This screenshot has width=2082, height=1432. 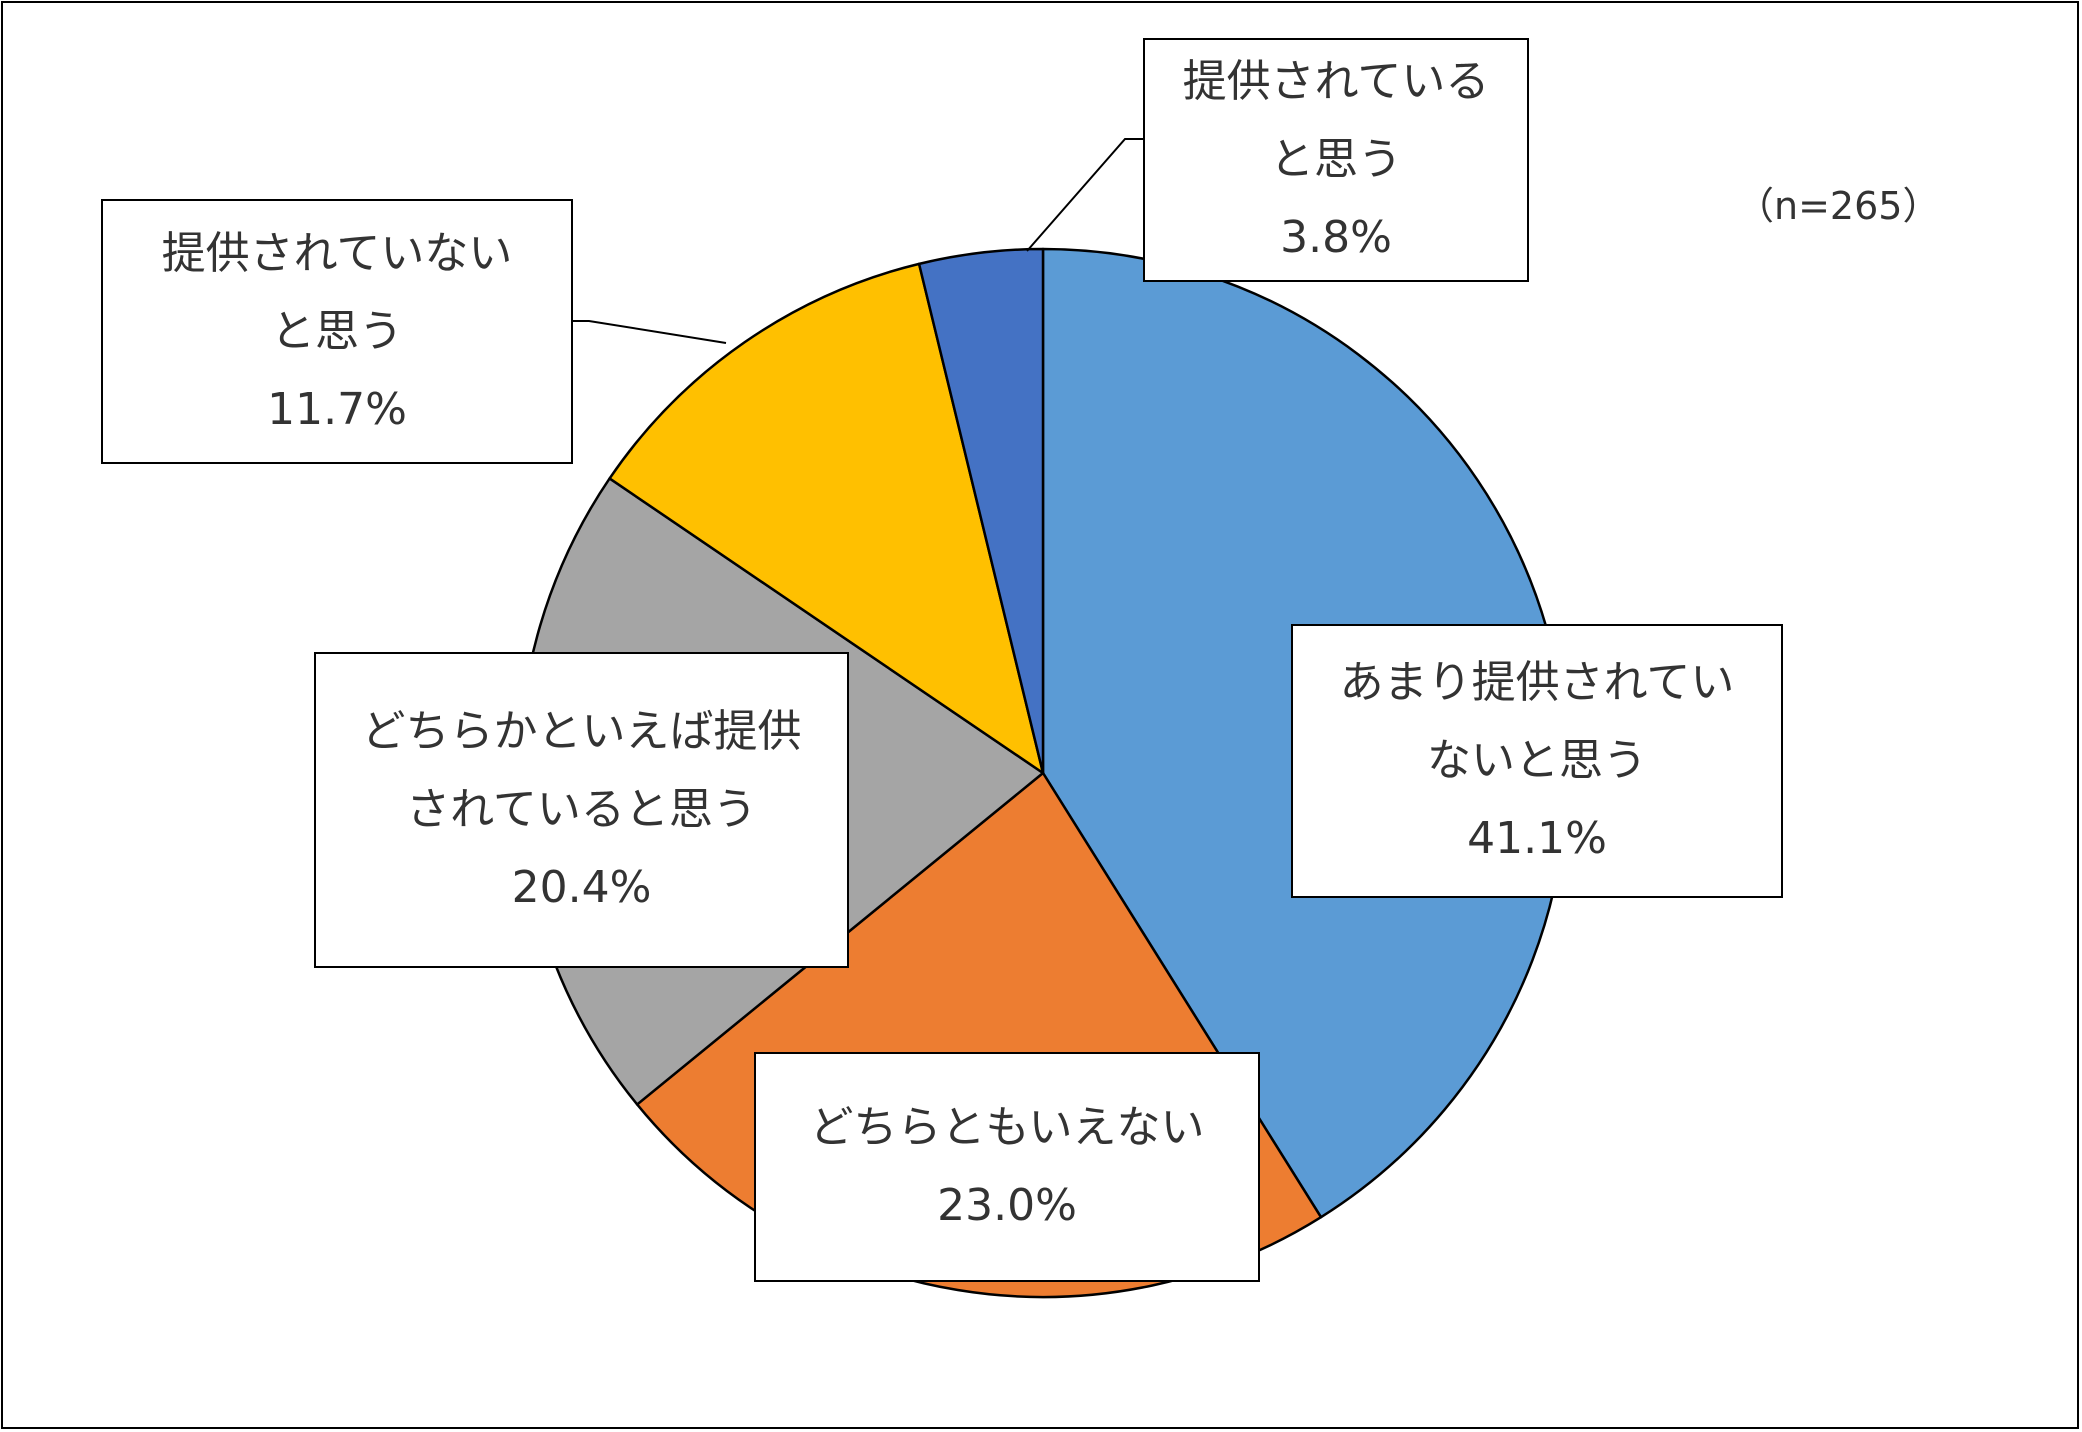 What do you see at coordinates (337, 253) in the screenshot?
I see `slice-label-line: 提供されていない` at bounding box center [337, 253].